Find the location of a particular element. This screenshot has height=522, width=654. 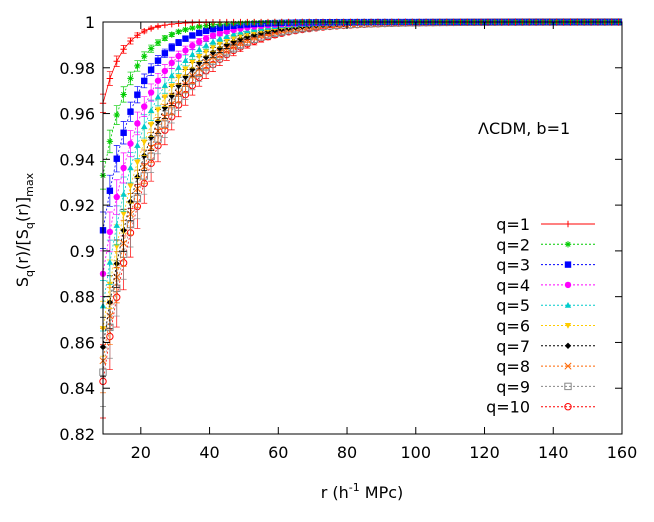

legend-entry: q=6 is located at coordinates (545, 326).